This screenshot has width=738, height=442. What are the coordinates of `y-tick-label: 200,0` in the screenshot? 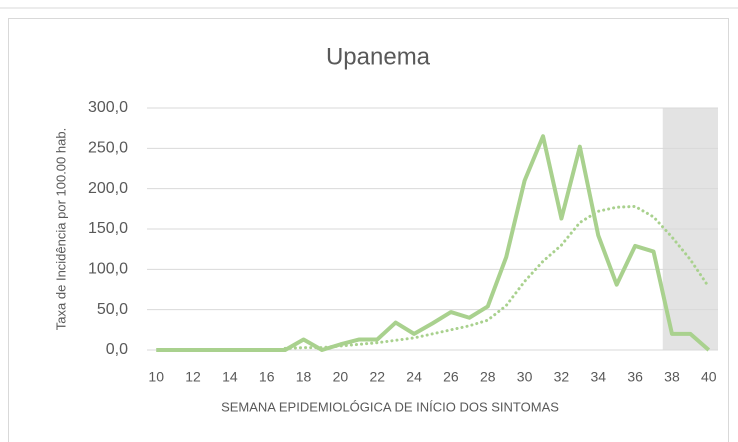 It's located at (108, 188).